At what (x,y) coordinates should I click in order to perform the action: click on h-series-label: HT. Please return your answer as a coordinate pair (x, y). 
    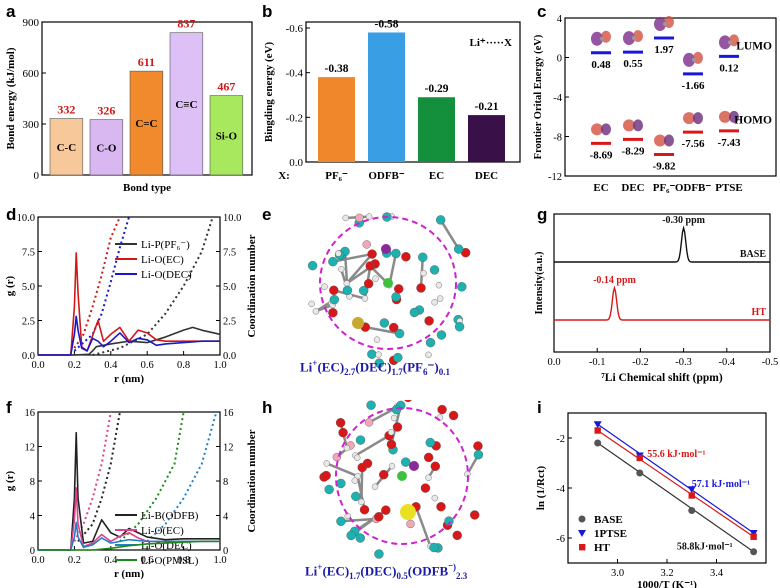
    Looking at the image, I should click on (759, 312).